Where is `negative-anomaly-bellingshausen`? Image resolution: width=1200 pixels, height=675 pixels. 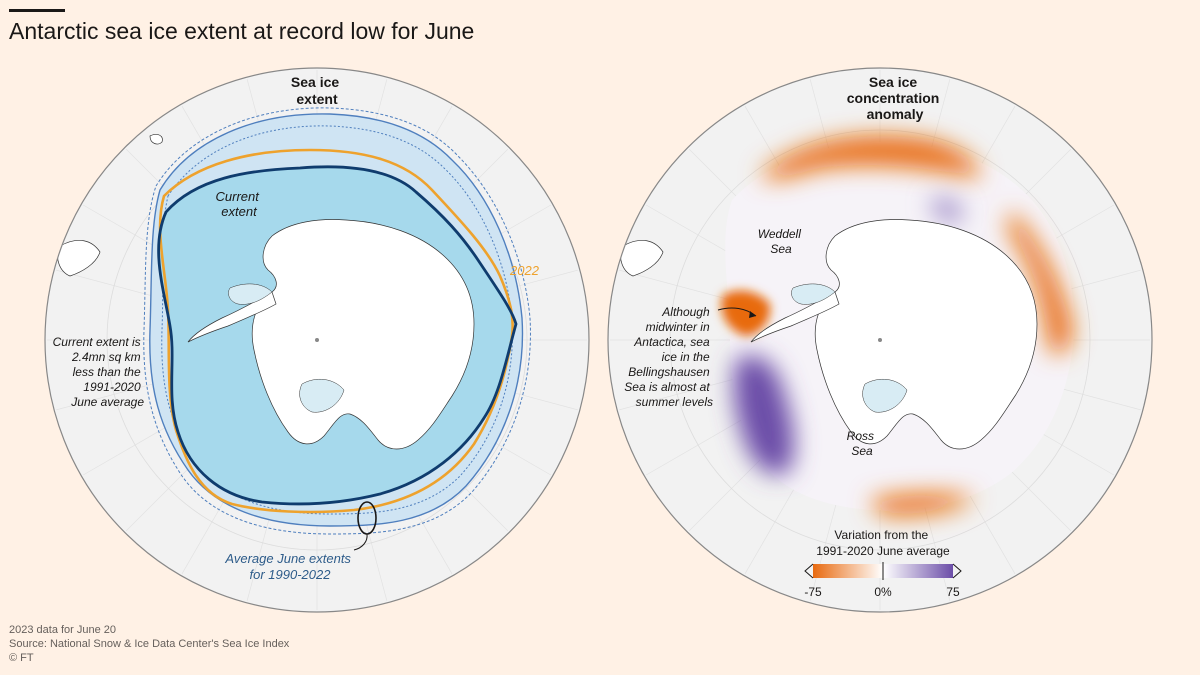 negative-anomaly-bellingshausen is located at coordinates (746, 313).